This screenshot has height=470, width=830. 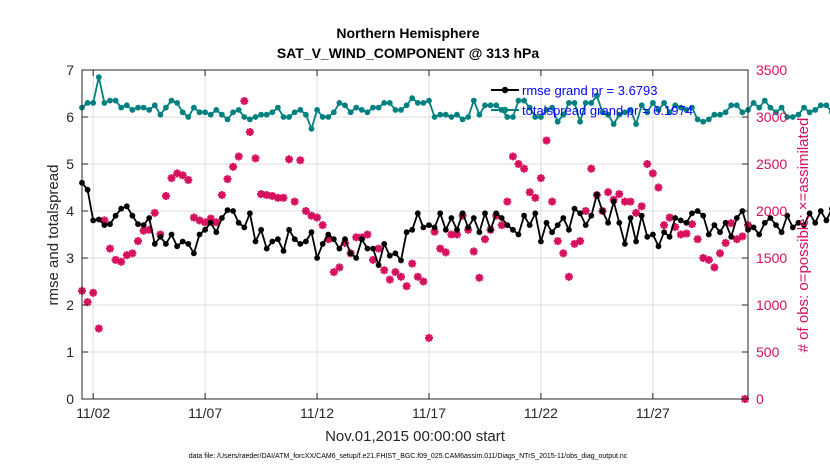 I want to click on y-right-tick-label: 500, so click(x=768, y=352).